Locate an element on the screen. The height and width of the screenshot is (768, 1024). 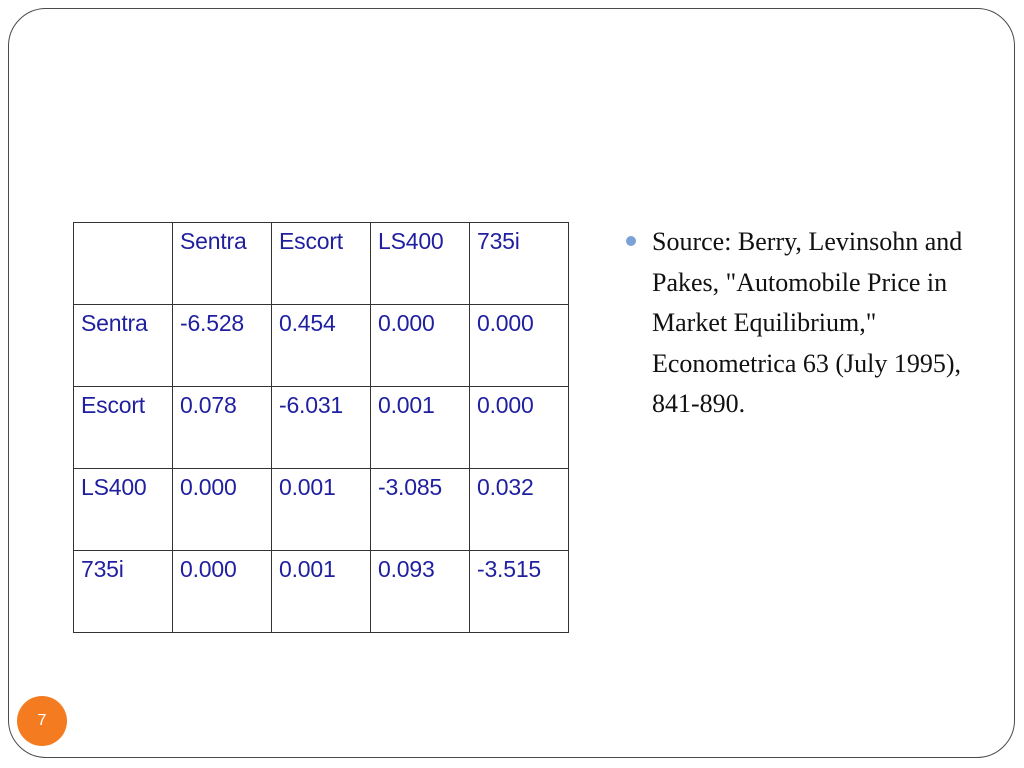
table-cell: 0.093 is located at coordinates (420, 591).